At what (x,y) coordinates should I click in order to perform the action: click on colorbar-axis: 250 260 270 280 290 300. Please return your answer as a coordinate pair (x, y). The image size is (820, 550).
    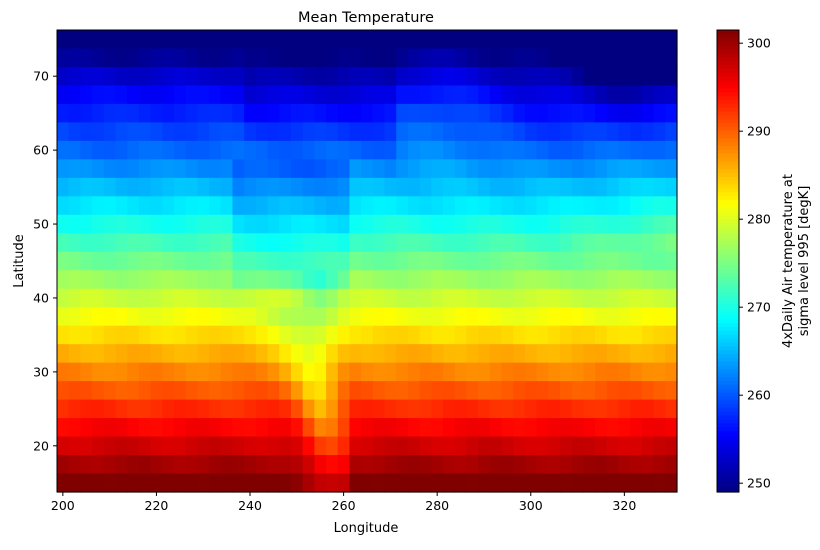
    Looking at the image, I should click on (755, 263).